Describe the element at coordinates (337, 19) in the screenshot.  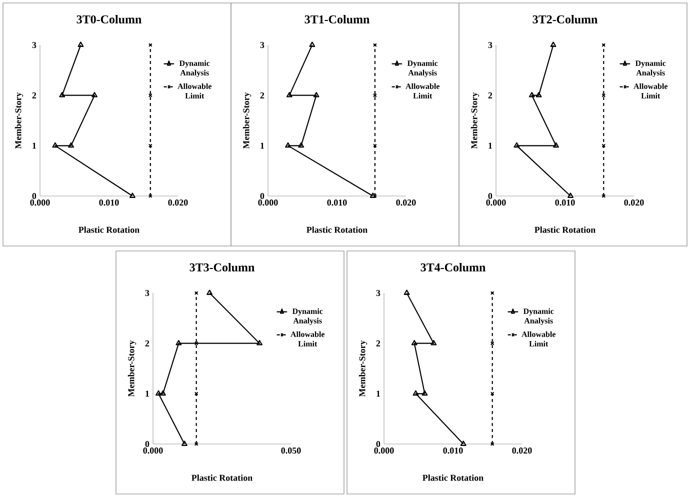
I see `chart-title: 3T1-Column` at that location.